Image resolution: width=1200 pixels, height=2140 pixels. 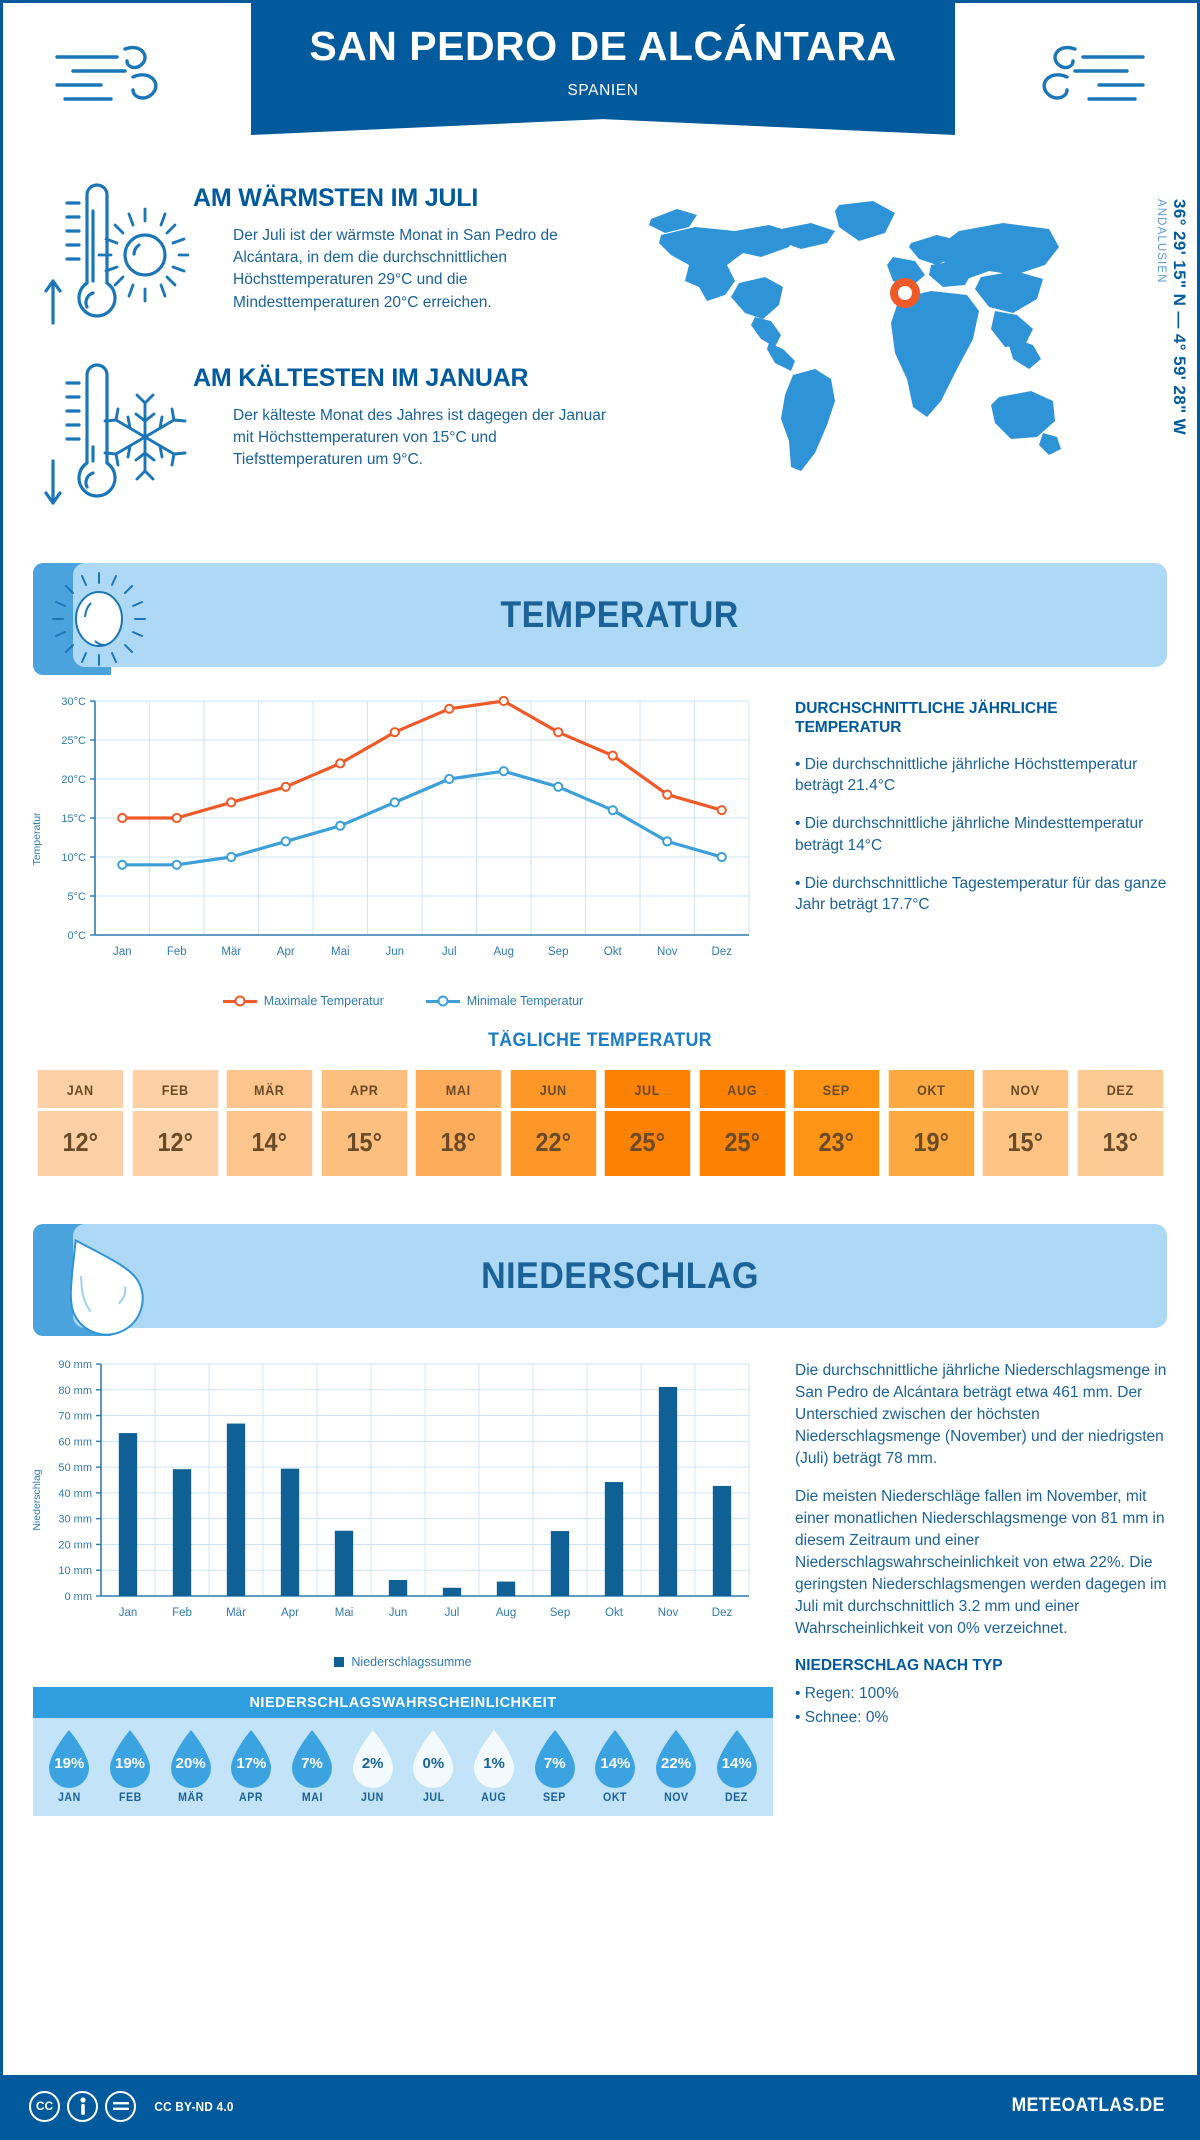 What do you see at coordinates (120, 2106) in the screenshot?
I see `no-derivatives-icon` at bounding box center [120, 2106].